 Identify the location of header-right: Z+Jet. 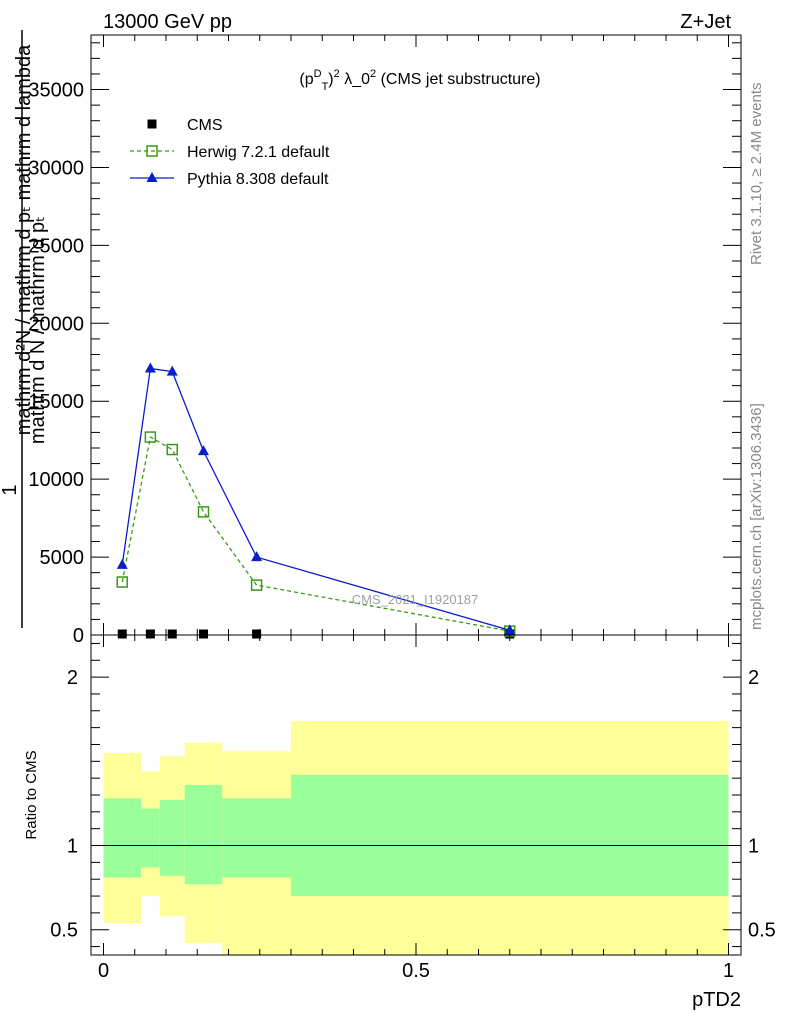
(705, 22).